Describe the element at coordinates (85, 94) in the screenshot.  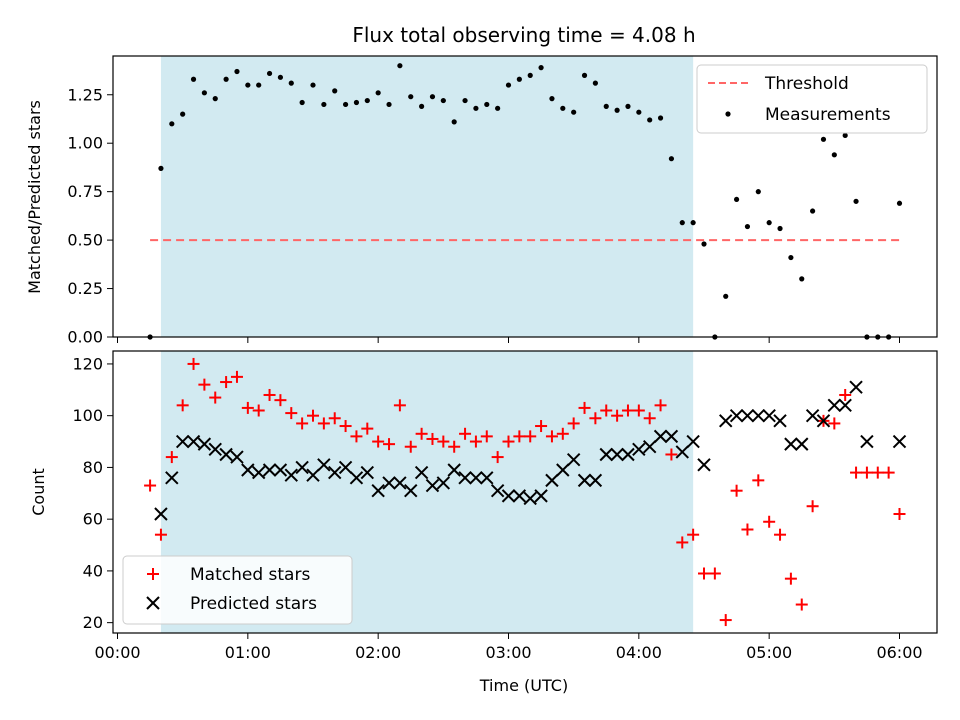
I see `y-tick-label: 1.25` at that location.